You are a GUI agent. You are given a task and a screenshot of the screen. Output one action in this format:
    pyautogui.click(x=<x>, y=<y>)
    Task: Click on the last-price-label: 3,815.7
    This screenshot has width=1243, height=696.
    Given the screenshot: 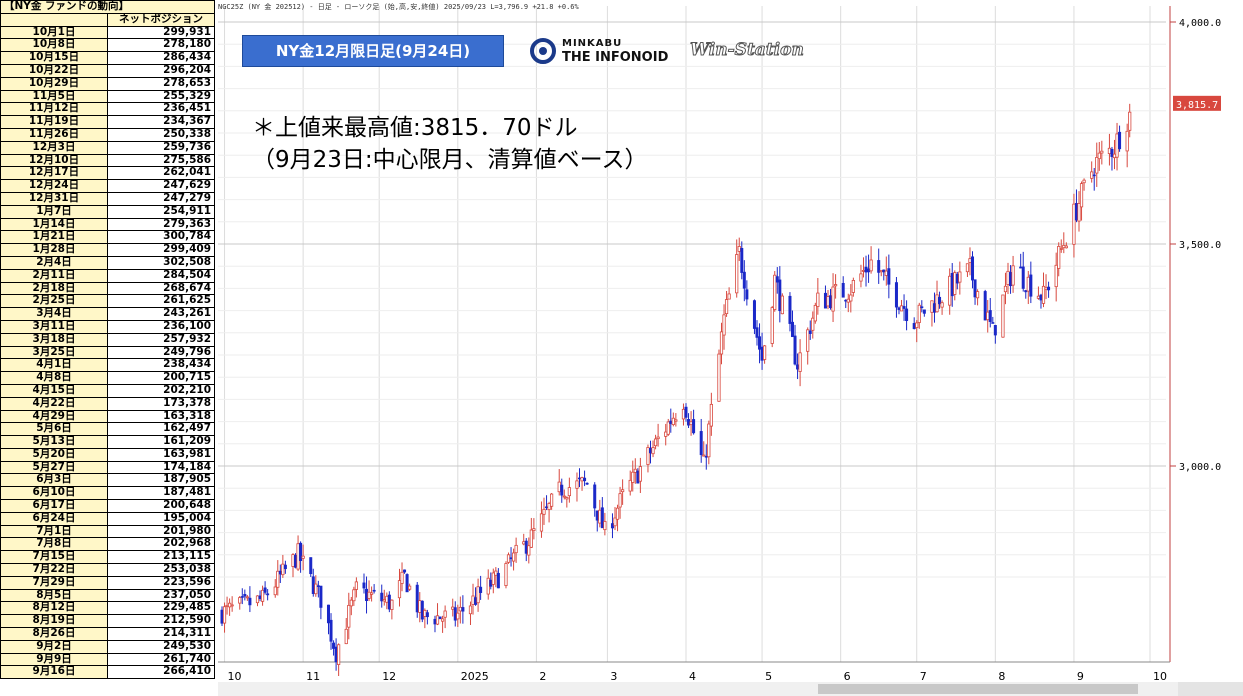 What is the action you would take?
    pyautogui.click(x=1197, y=105)
    